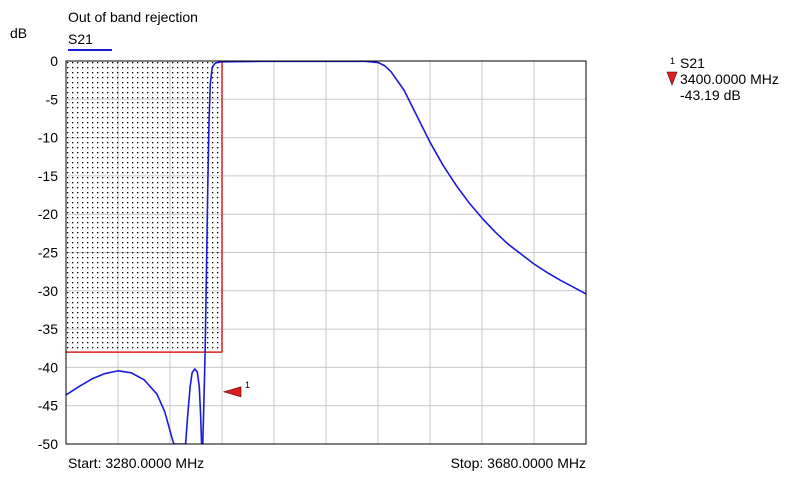  What do you see at coordinates (48, 291) in the screenshot?
I see `y-tick-label: -30` at bounding box center [48, 291].